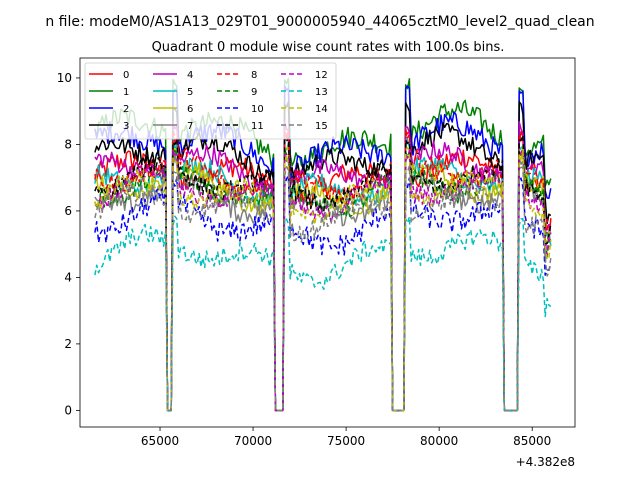 The image size is (640, 480). What do you see at coordinates (68, 344) in the screenshot?
I see `y-tick-label: 2` at bounding box center [68, 344].